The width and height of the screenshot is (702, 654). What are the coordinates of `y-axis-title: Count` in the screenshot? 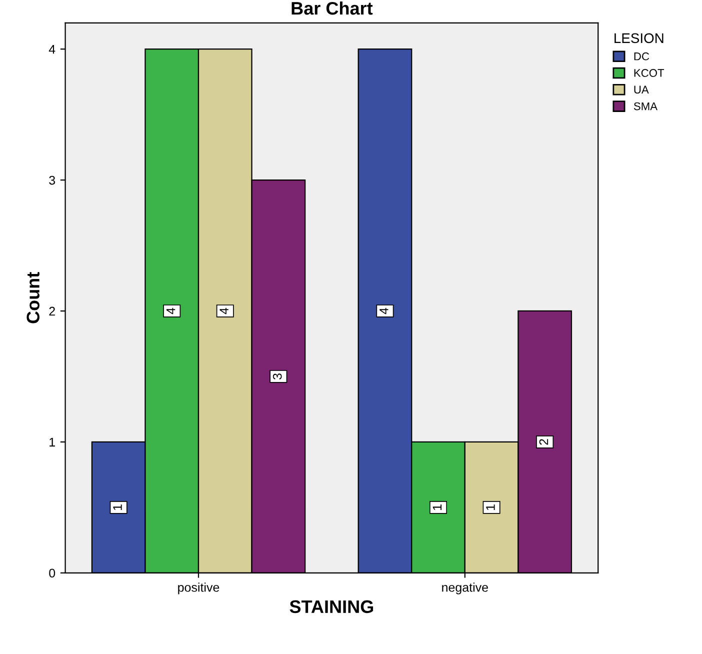 It's located at (33, 298).